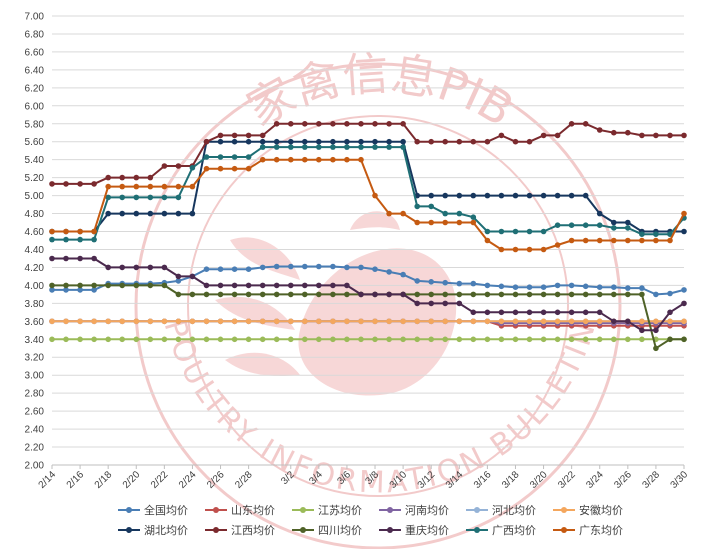  What do you see at coordinates (104, 480) in the screenshot?
I see `x-tick-label: 2/18` at bounding box center [104, 480].